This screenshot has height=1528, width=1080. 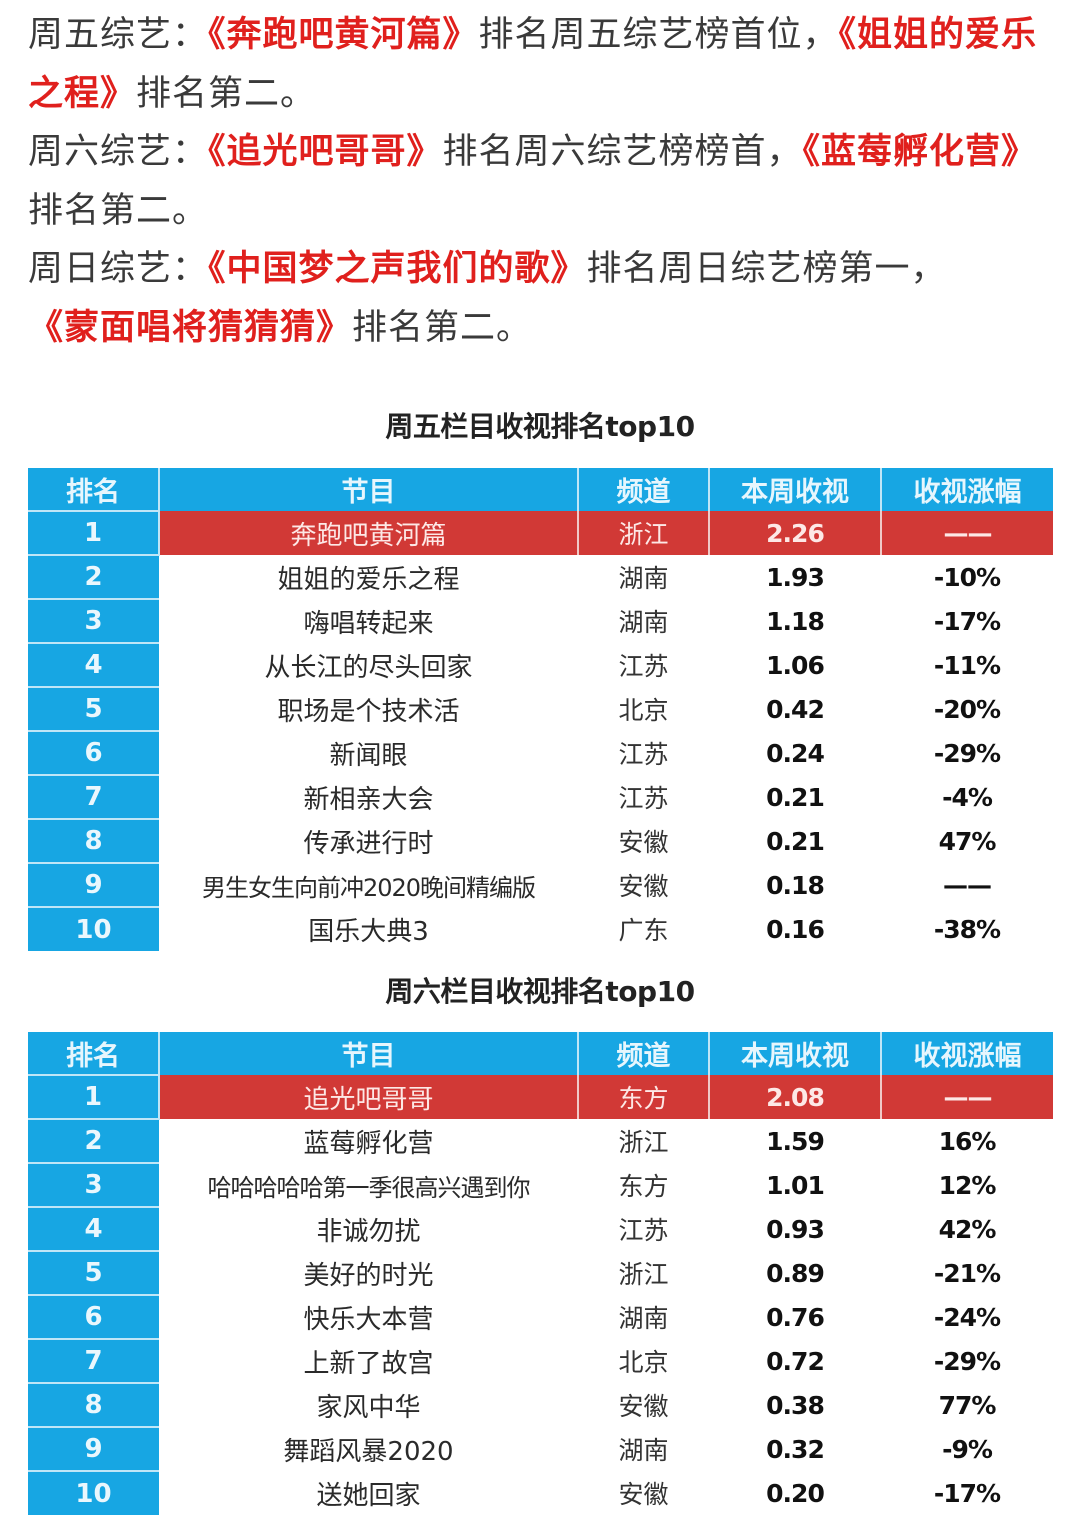 What do you see at coordinates (795, 1141) in the screenshot?
I see `rating-cell: 1.59` at bounding box center [795, 1141].